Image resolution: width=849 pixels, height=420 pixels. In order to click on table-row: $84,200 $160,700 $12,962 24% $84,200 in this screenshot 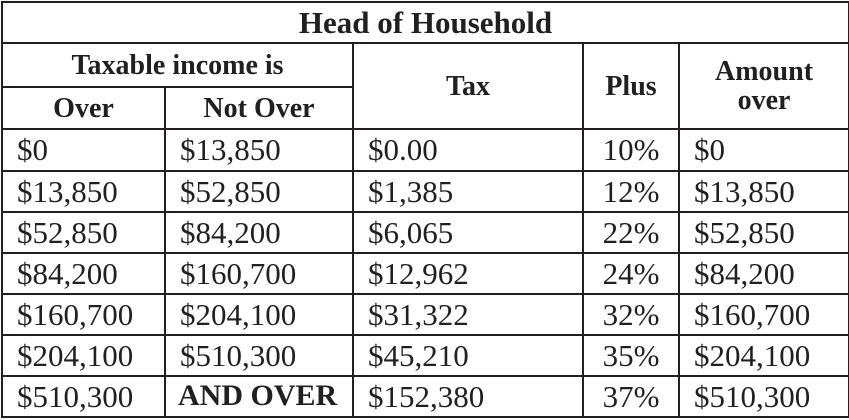, I will do `click(425, 273)`.